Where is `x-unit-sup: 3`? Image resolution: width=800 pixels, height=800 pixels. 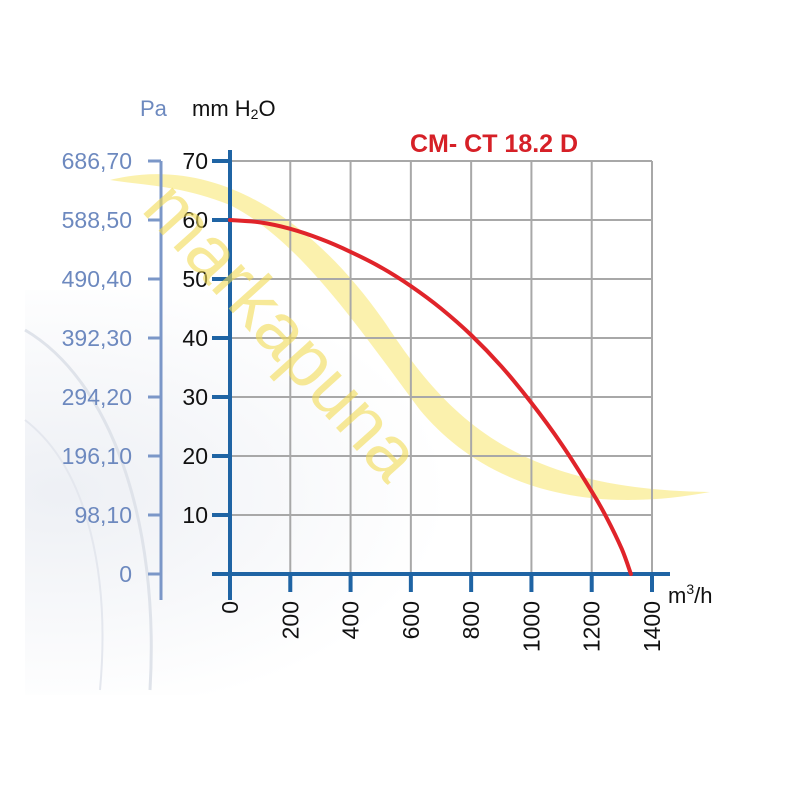 x-unit-sup: 3 is located at coordinates (690, 589).